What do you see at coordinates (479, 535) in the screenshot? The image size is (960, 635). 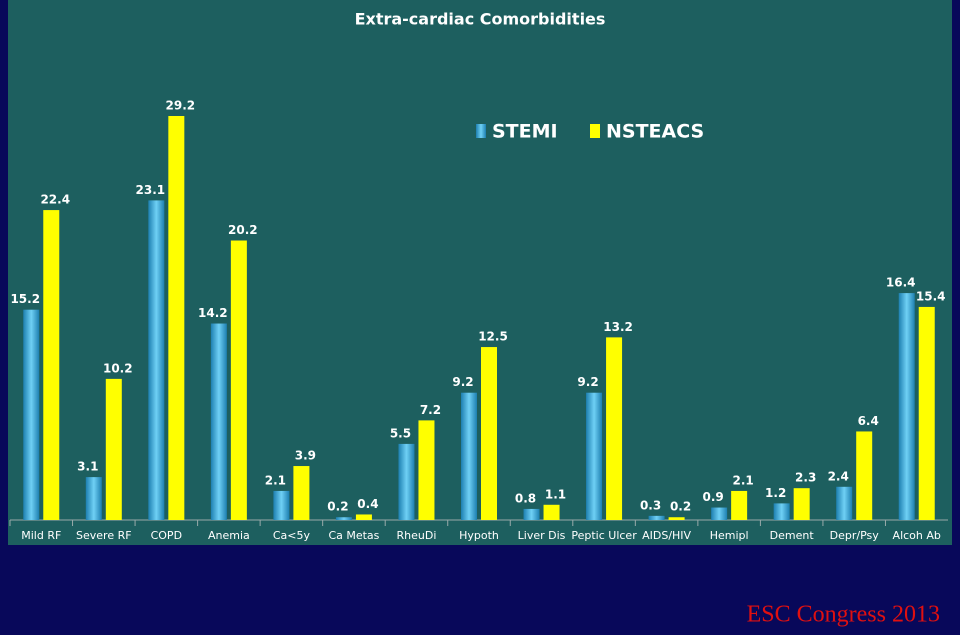 I see `x-tick-label: Hypoth` at bounding box center [479, 535].